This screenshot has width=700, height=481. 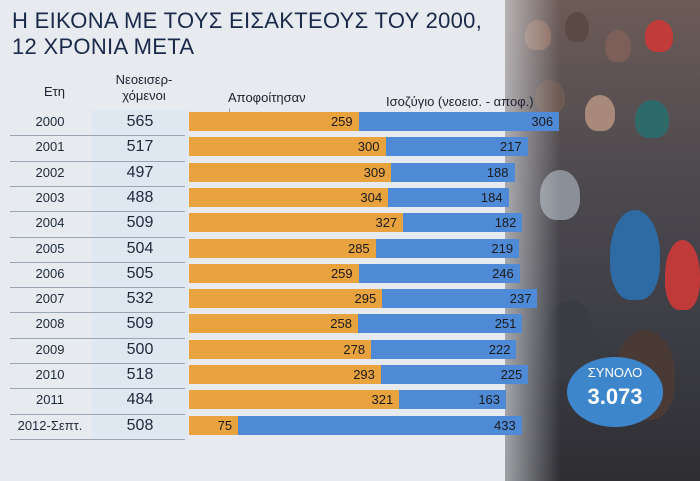 What do you see at coordinates (386, 223) in the screenshot?
I see `graduated-value: 327` at bounding box center [386, 223].